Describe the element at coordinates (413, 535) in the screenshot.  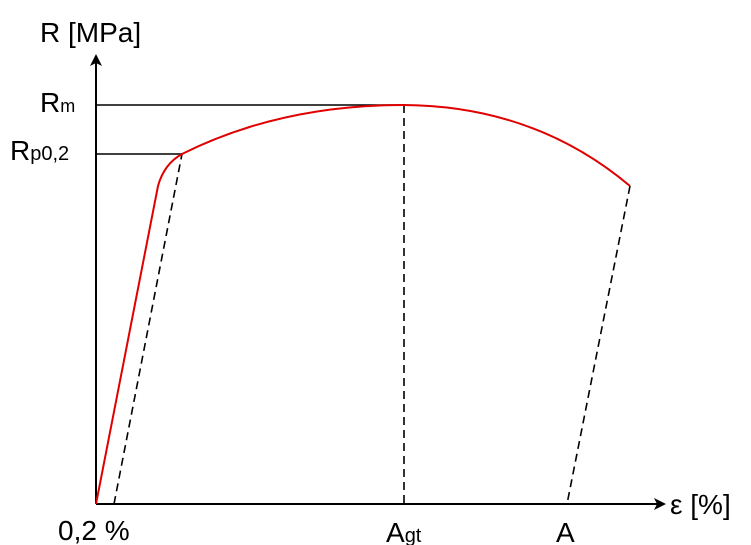
I see `agt-label-sub: gt` at that location.